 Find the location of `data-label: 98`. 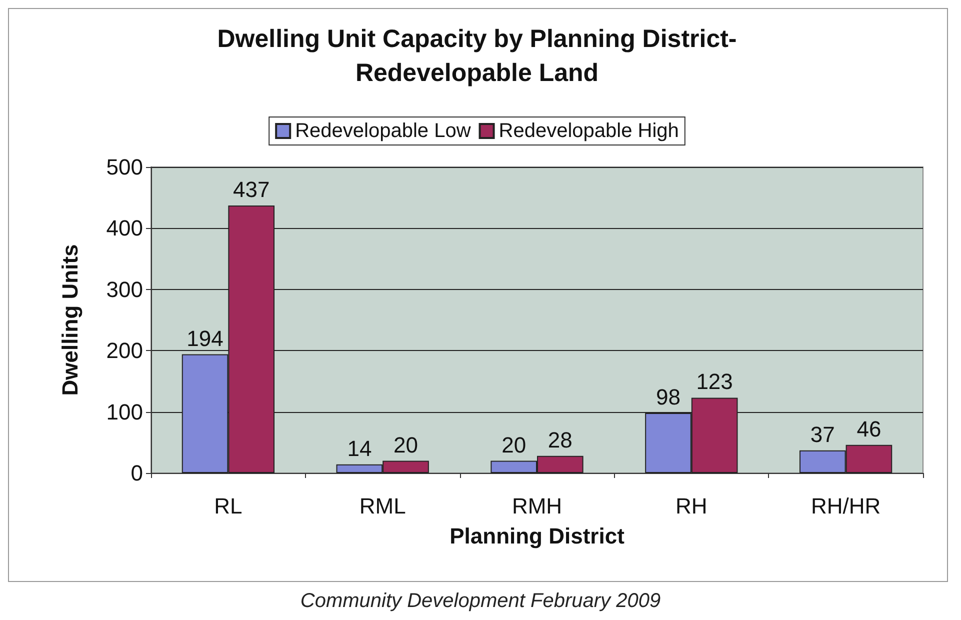

data-label: 98 is located at coordinates (668, 397).